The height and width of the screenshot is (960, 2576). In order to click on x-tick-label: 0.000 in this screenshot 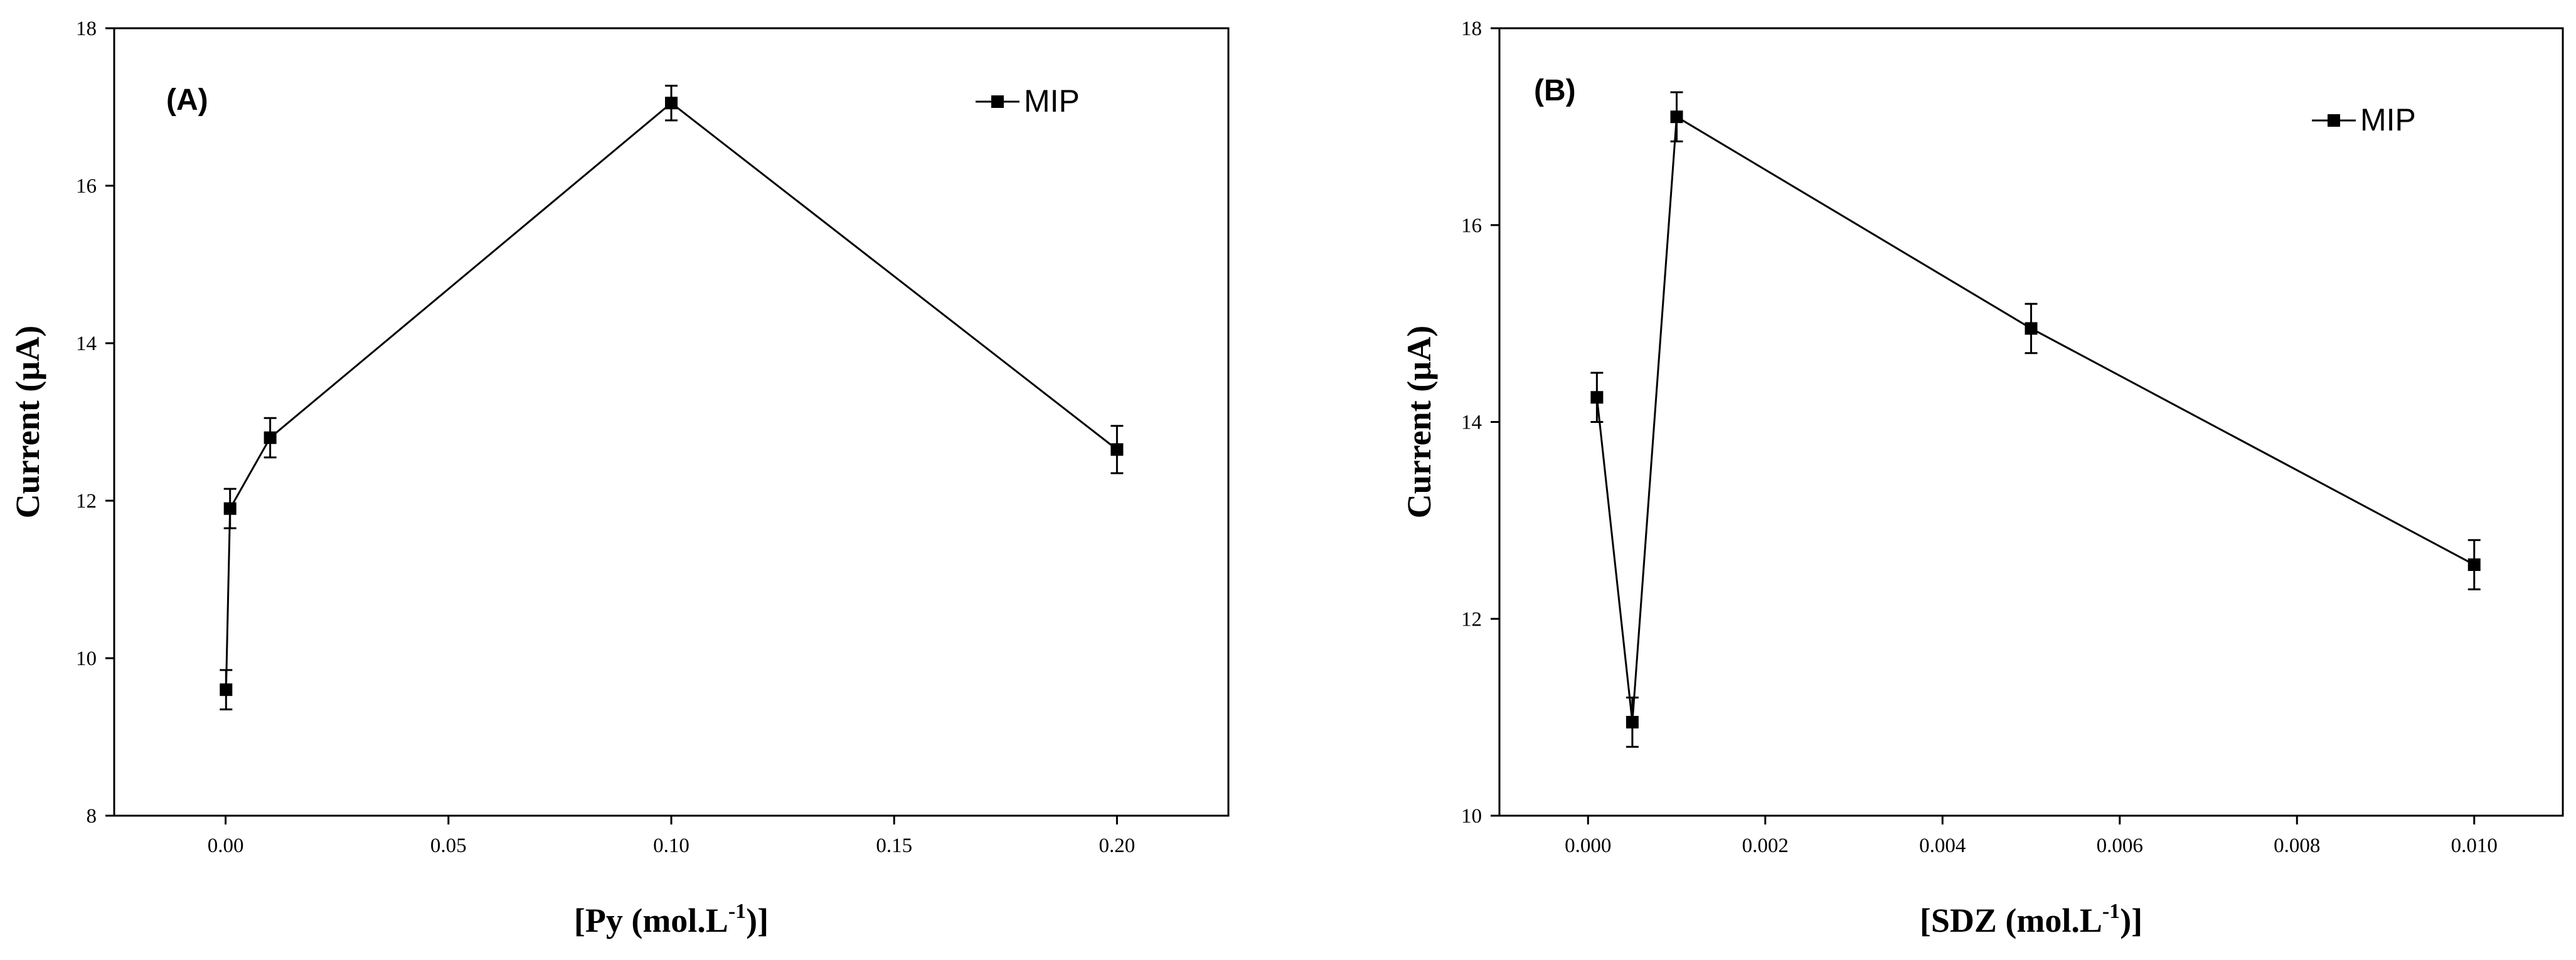, I will do `click(1588, 846)`.